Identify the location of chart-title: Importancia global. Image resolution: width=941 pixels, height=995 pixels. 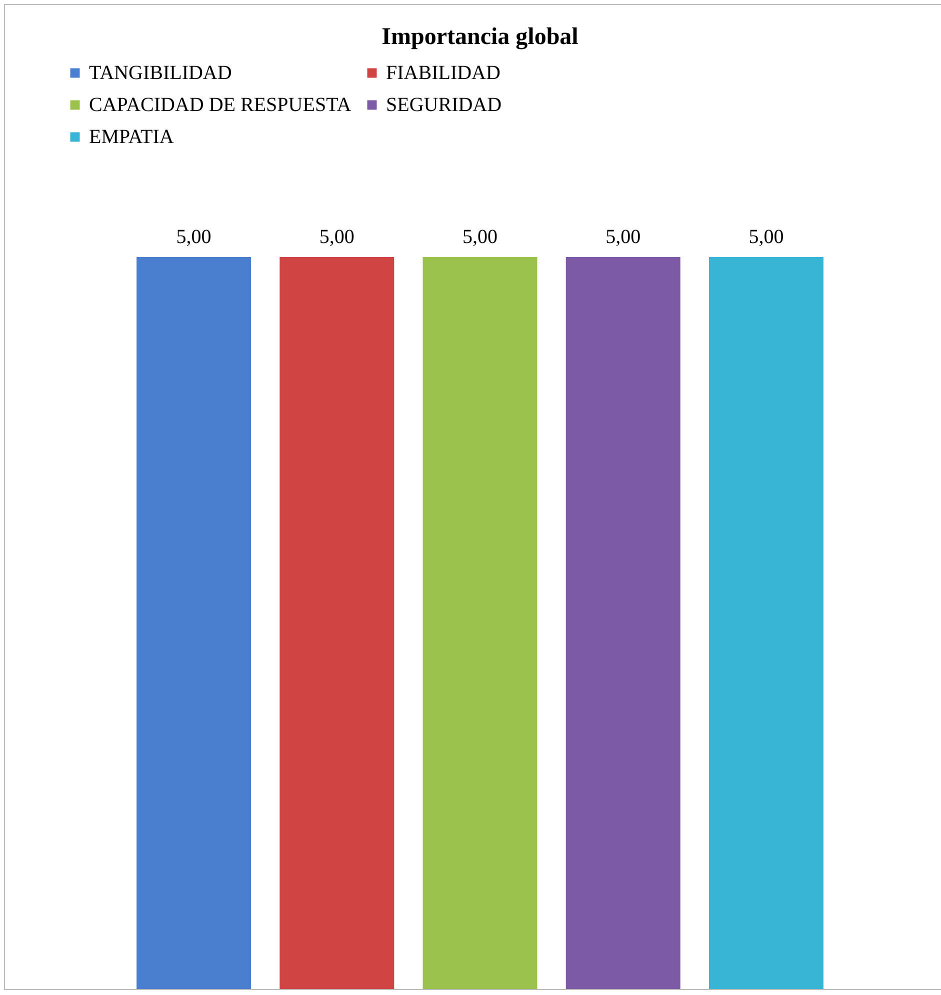
(480, 37).